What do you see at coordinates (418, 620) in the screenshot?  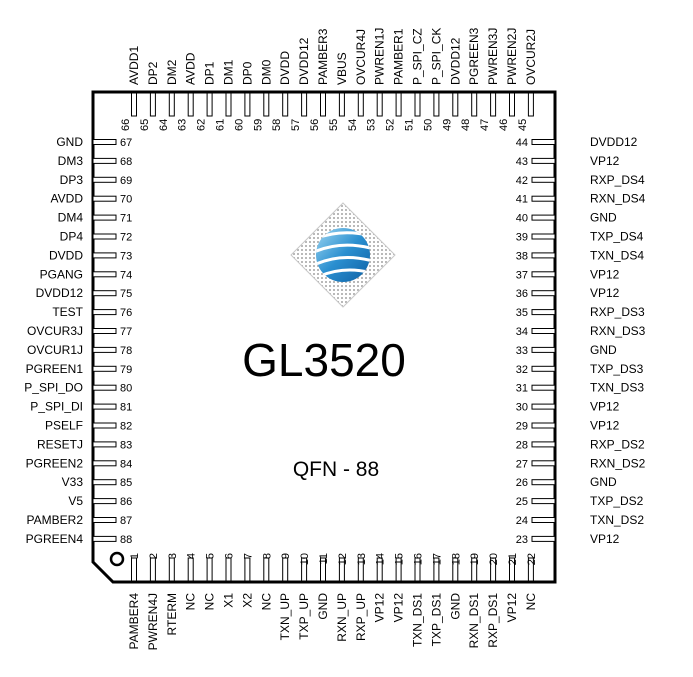 I see `pin-name: TXN_DS1` at bounding box center [418, 620].